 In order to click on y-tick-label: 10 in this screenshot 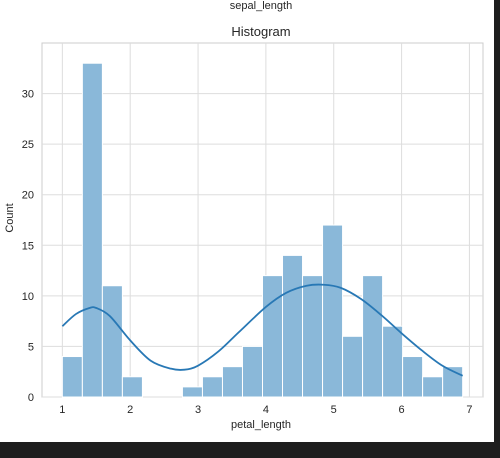, I will do `click(28, 297)`.